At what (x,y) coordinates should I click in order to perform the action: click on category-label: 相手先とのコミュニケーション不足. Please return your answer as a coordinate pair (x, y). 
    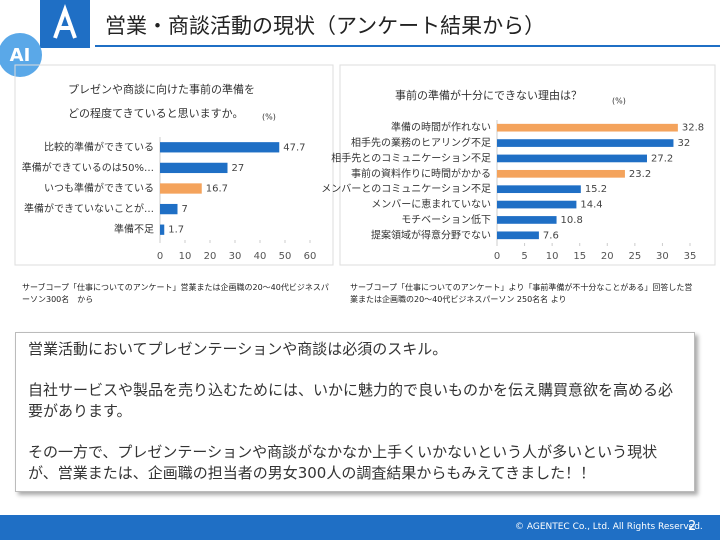
    Looking at the image, I should click on (411, 157).